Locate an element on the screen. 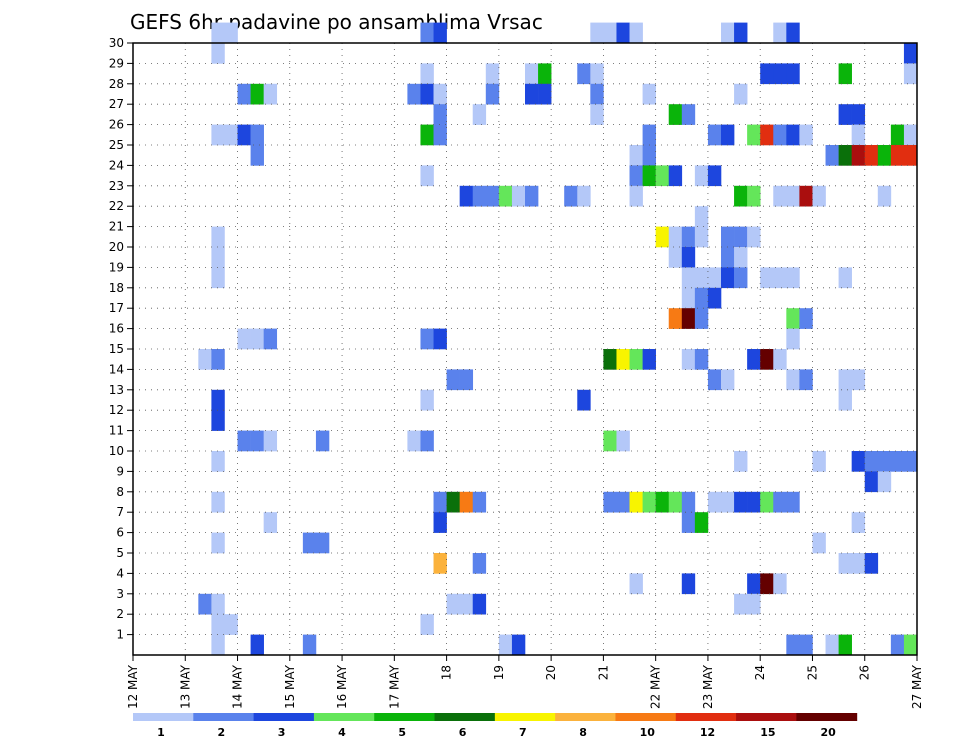 This screenshot has height=742, width=960. x-tick-label: 18 is located at coordinates (447, 672).